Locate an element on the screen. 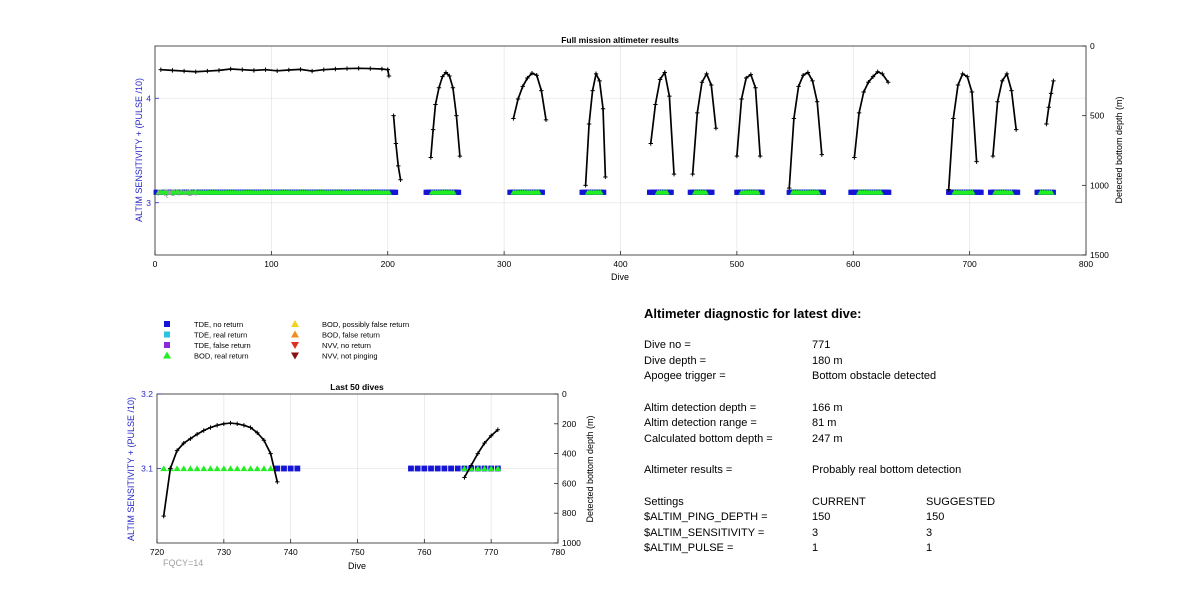  chart-title: Last 50 dives is located at coordinates (357, 387).